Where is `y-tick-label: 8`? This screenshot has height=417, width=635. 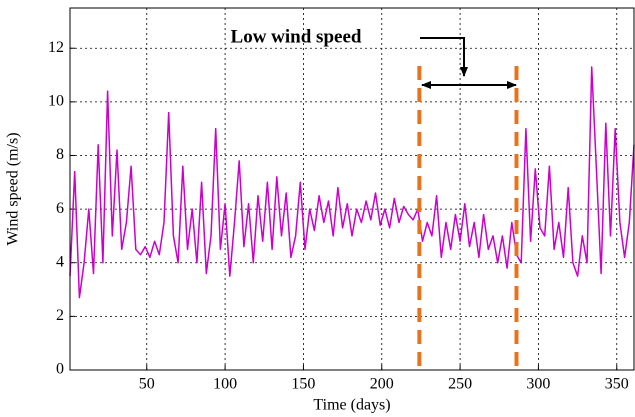
y-tick-label: 8 is located at coordinates (60, 154).